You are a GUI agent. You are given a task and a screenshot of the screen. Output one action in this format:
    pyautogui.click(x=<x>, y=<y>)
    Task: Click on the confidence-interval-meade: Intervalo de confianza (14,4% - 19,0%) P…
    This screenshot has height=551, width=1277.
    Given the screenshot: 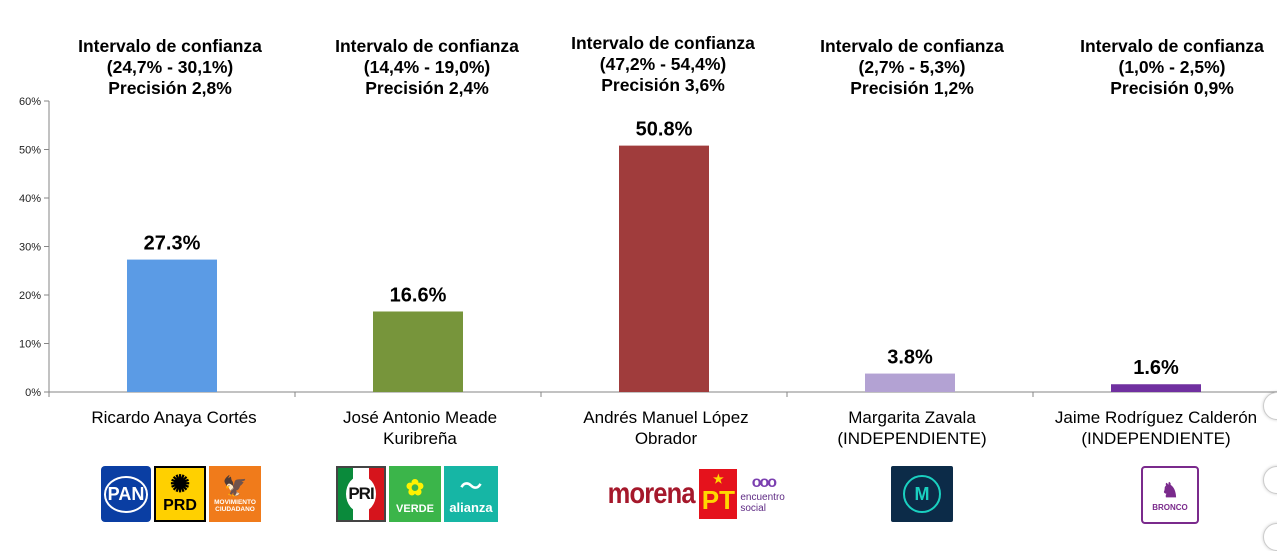 What is the action you would take?
    pyautogui.click(x=427, y=67)
    